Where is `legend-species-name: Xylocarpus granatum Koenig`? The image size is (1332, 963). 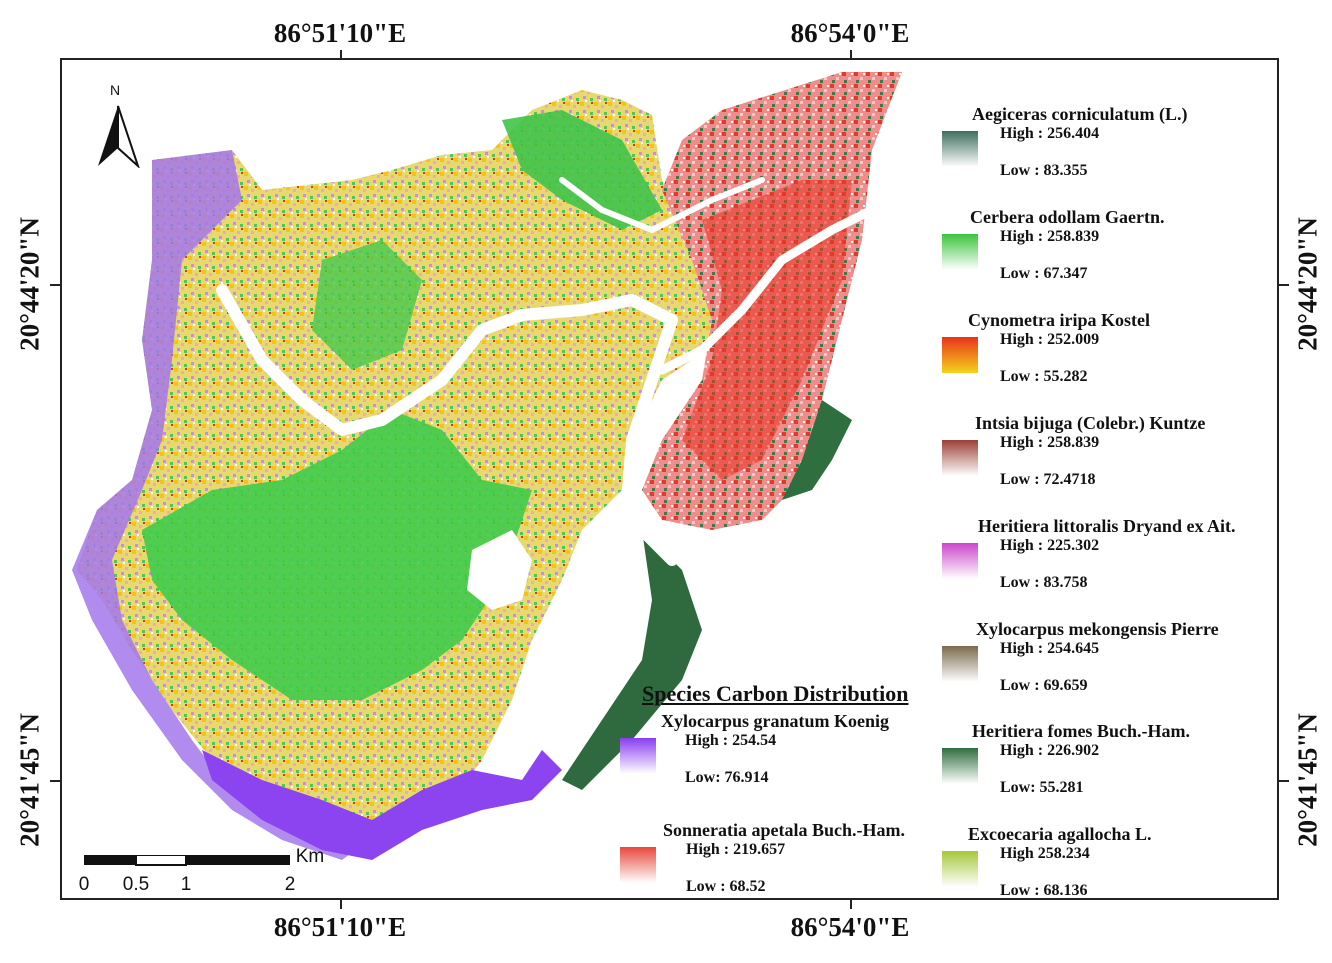 legend-species-name: Xylocarpus granatum Koenig is located at coordinates (775, 721).